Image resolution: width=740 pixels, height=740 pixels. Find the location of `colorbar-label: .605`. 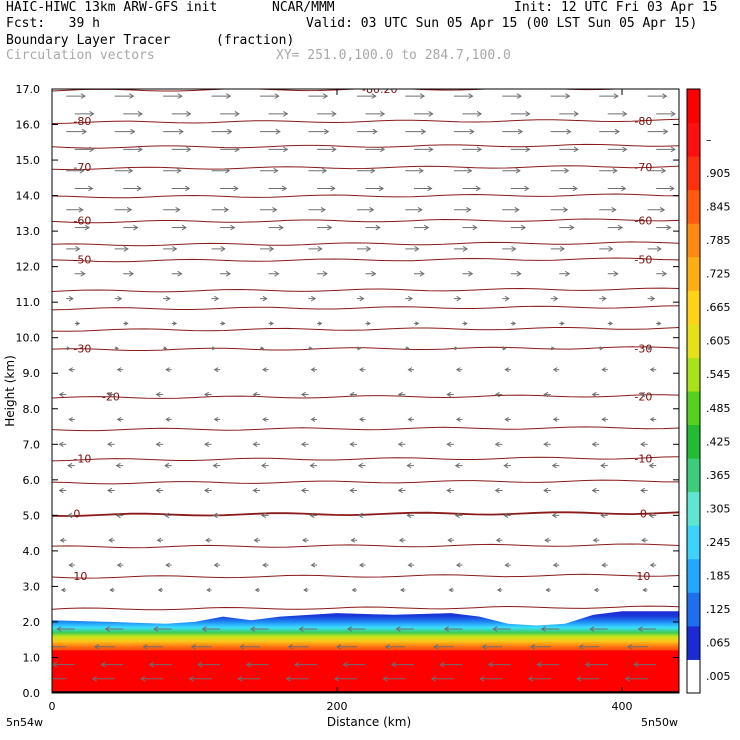

colorbar-label: .605 is located at coordinates (718, 341).